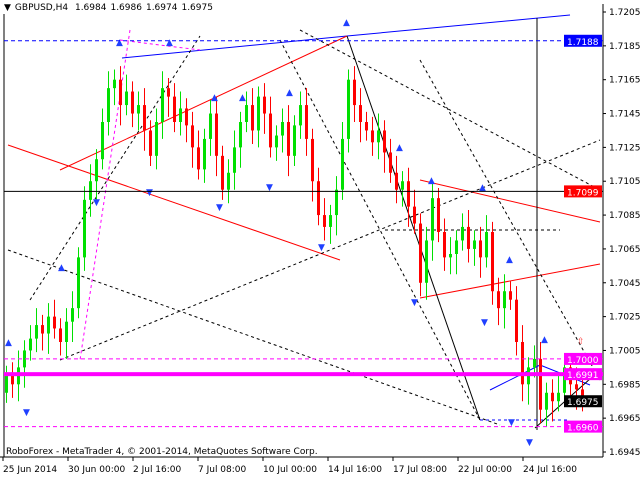  What do you see at coordinates (624, 453) in the screenshot?
I see `y-tick-label: 1.6945` at bounding box center [624, 453].